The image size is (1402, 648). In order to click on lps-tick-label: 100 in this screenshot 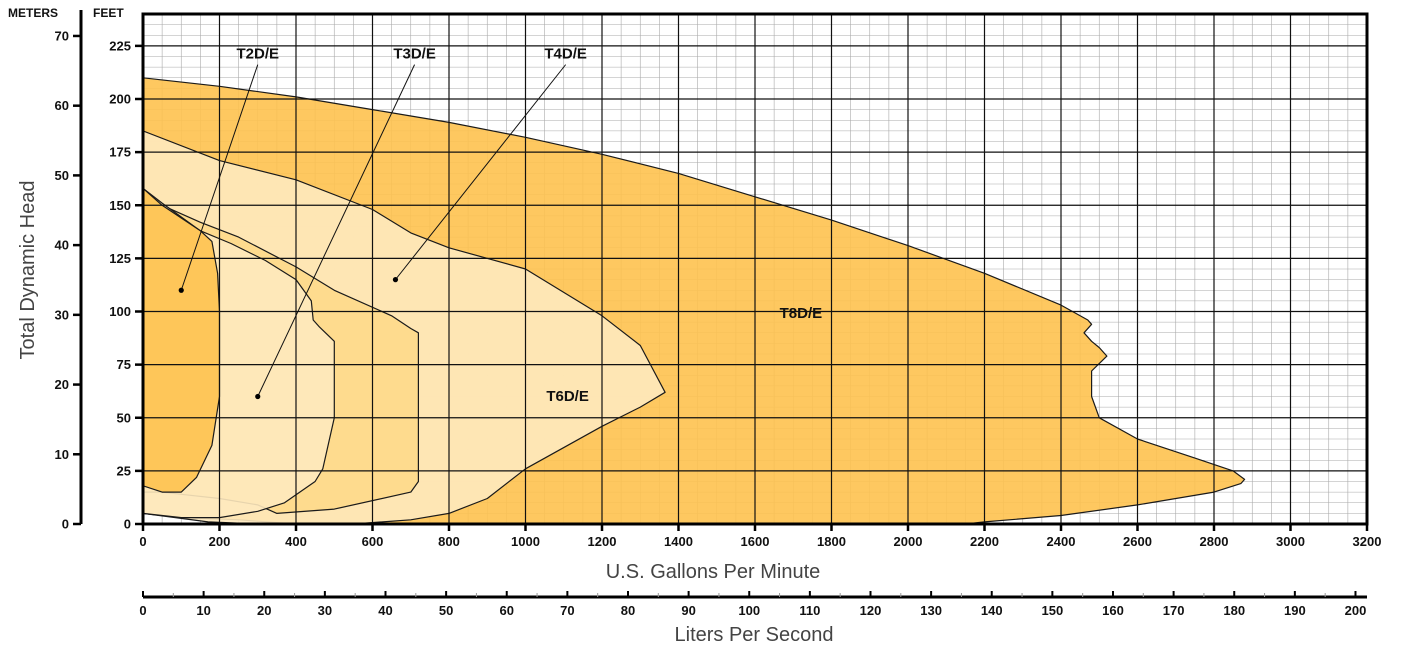, I will do `click(749, 610)`.